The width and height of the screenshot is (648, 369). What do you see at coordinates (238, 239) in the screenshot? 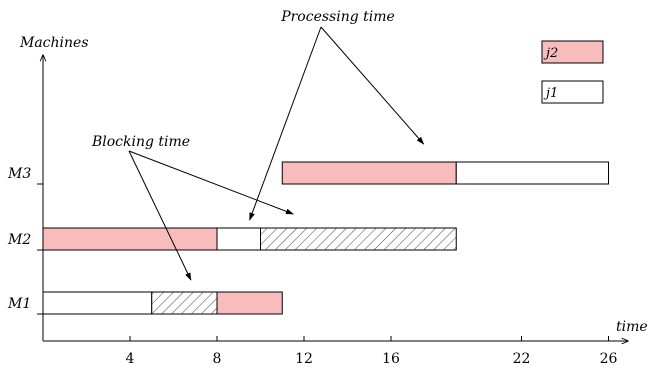
I see `bar-m2-j1-processing` at bounding box center [238, 239].